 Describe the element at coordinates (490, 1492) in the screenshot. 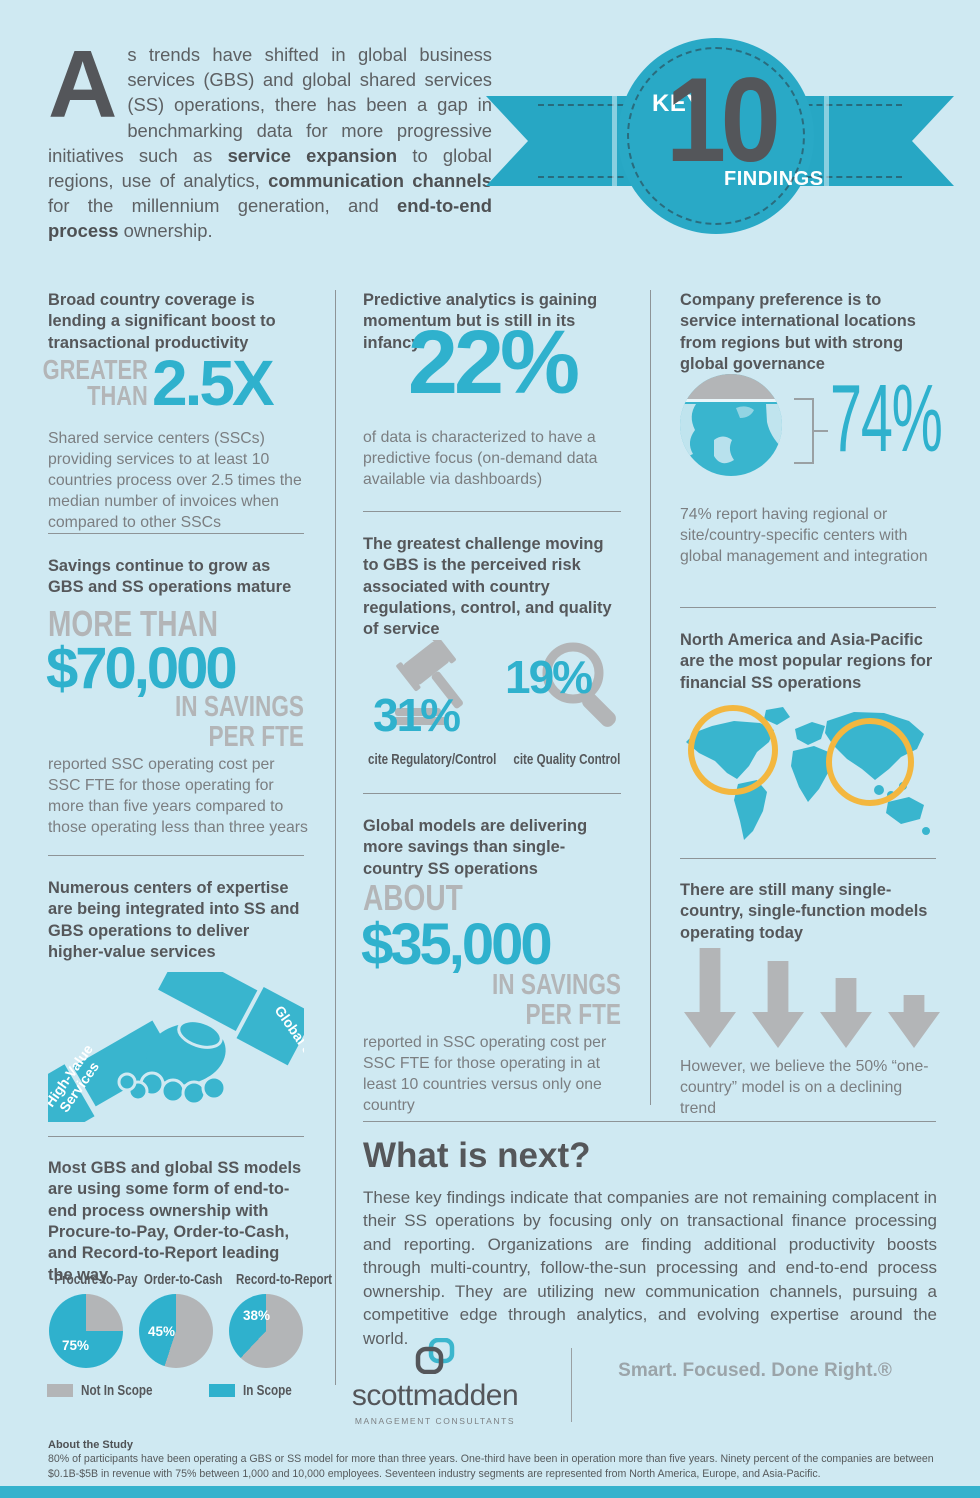

I see `bottom-accent-bar` at that location.